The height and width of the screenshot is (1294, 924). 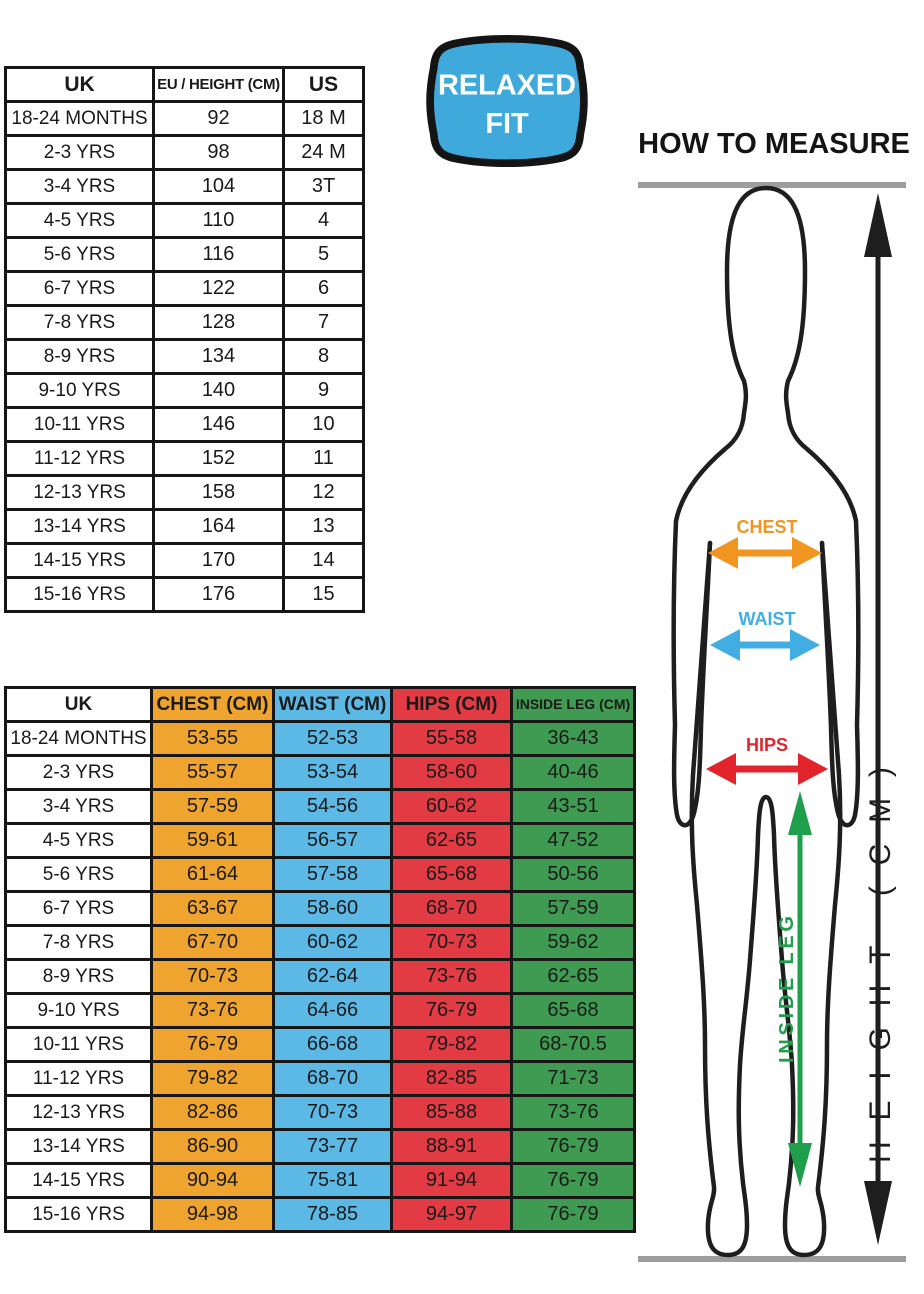 What do you see at coordinates (79, 288) in the screenshot?
I see `conversion-cell: 6-7 YRS` at bounding box center [79, 288].